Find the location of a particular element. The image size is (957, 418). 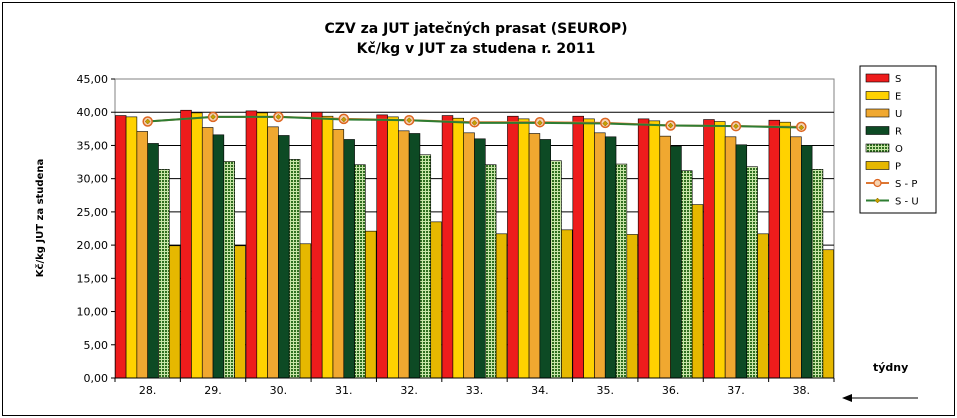

y-tick-label: 0,00 is located at coordinates (96, 378).